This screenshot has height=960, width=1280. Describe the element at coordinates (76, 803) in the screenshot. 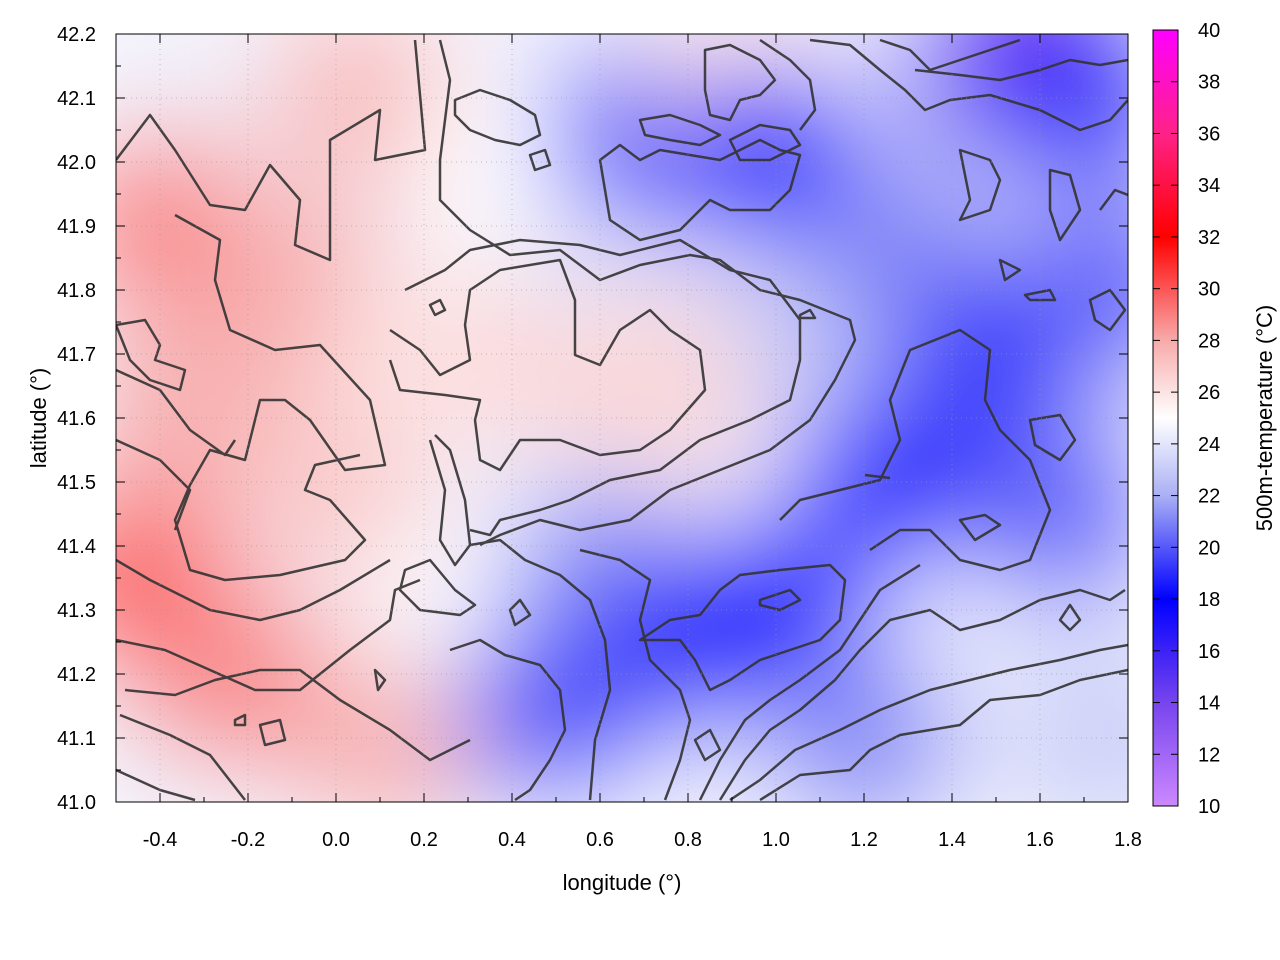

I see `y-tick-label: 41.0` at that location.